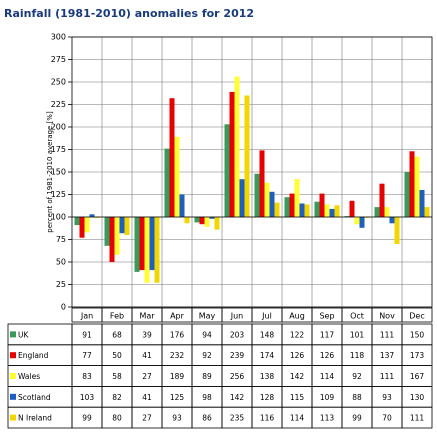 The image size is (437, 434). I want to click on y-tick-label: 300, so click(58, 37).